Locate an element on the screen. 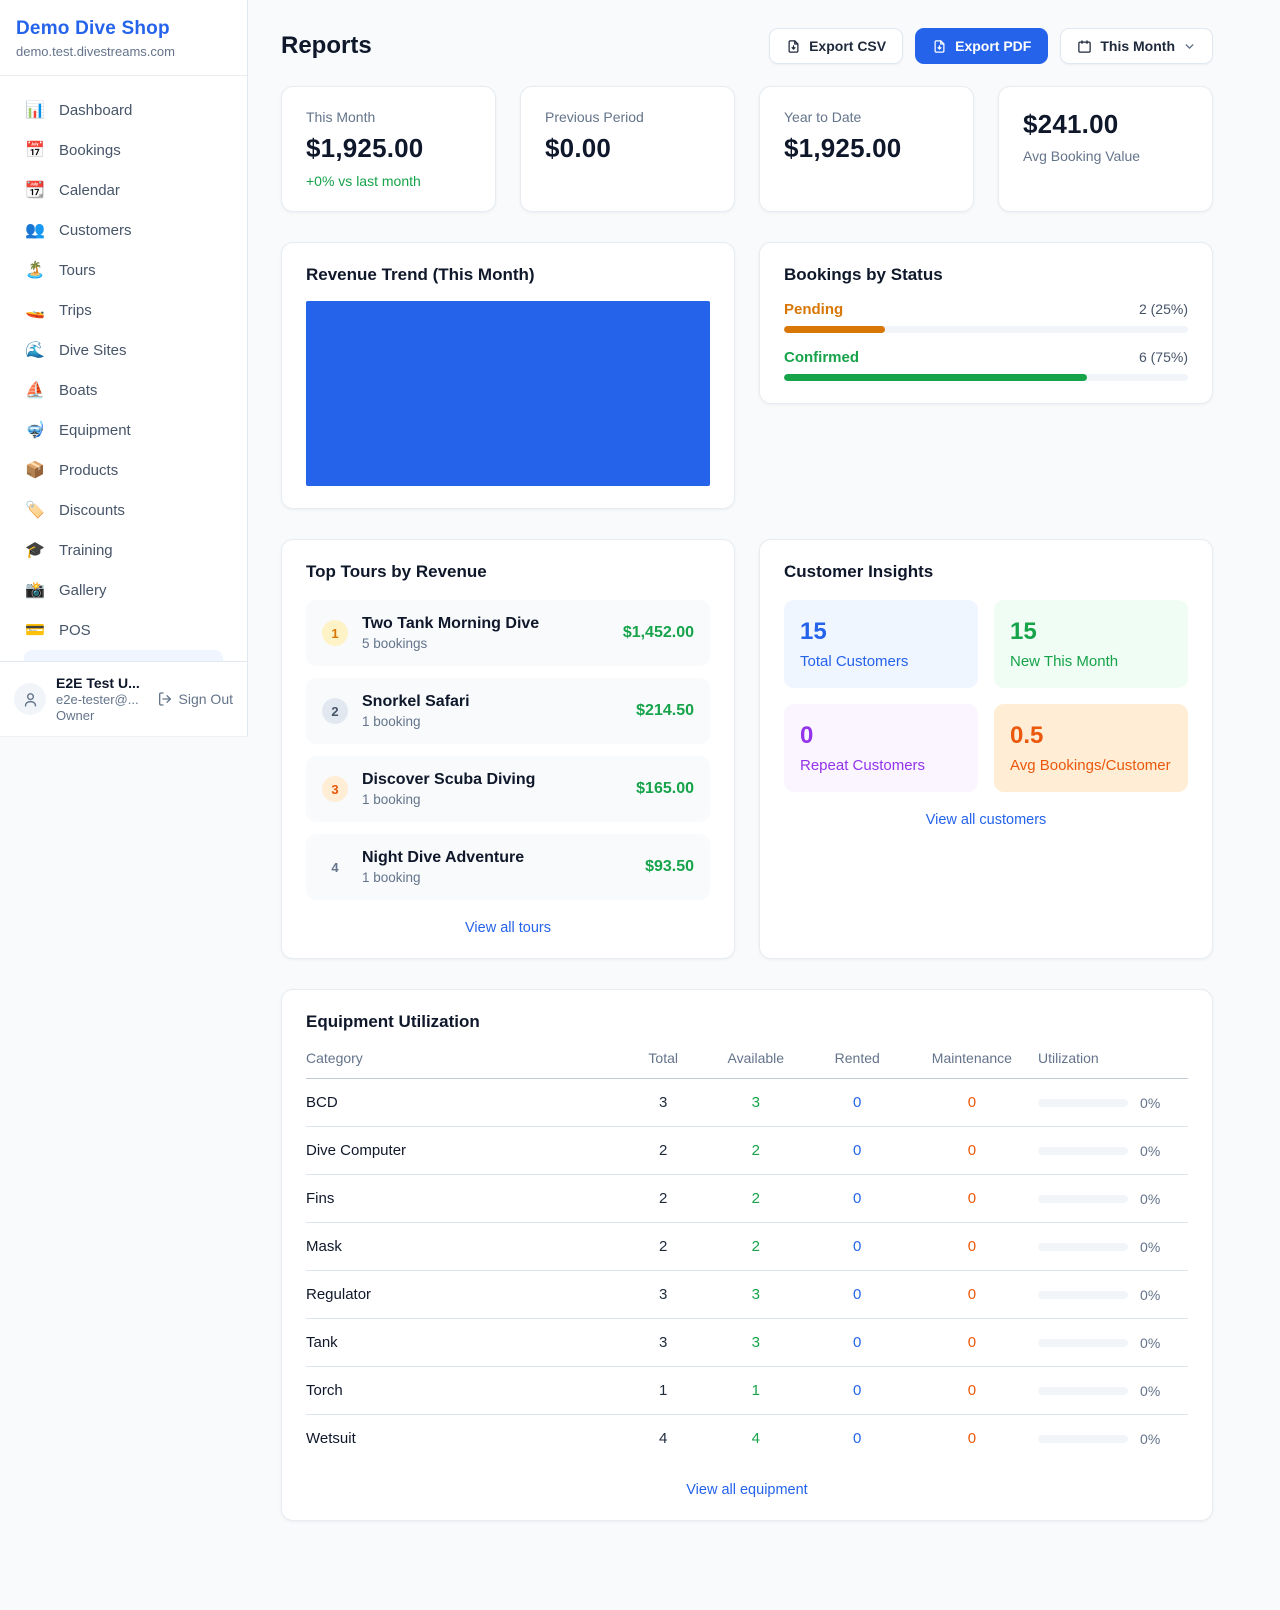  table-row: Torch 1 1 0 0 0% is located at coordinates (747, 1390).